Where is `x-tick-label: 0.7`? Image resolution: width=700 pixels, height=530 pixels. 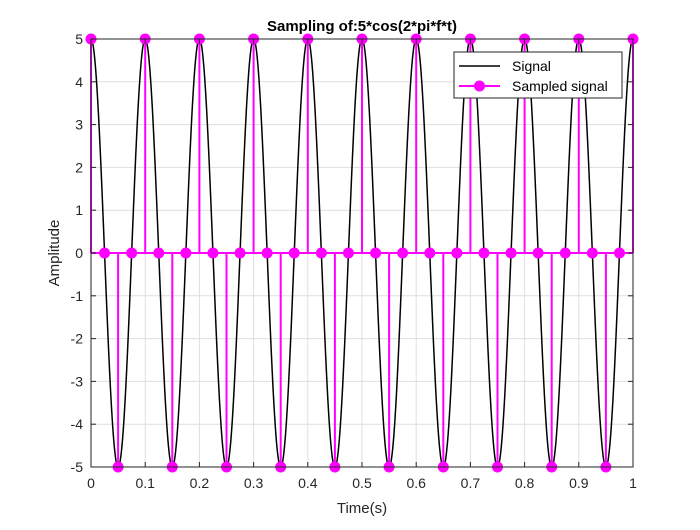
x-tick-label: 0.7 is located at coordinates (471, 483).